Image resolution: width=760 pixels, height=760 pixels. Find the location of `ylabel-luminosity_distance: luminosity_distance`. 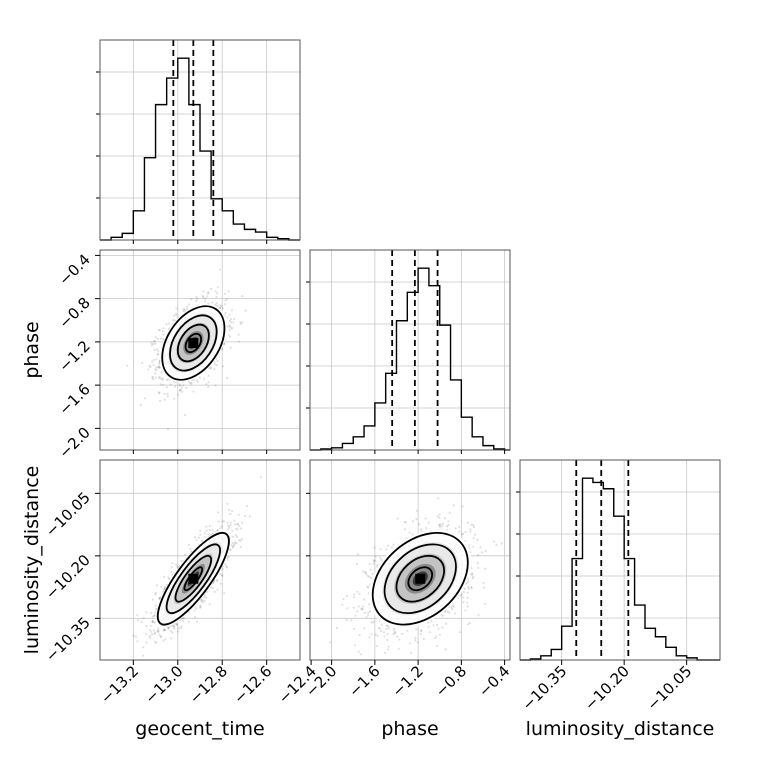

ylabel-luminosity_distance: luminosity_distance is located at coordinates (32, 560).